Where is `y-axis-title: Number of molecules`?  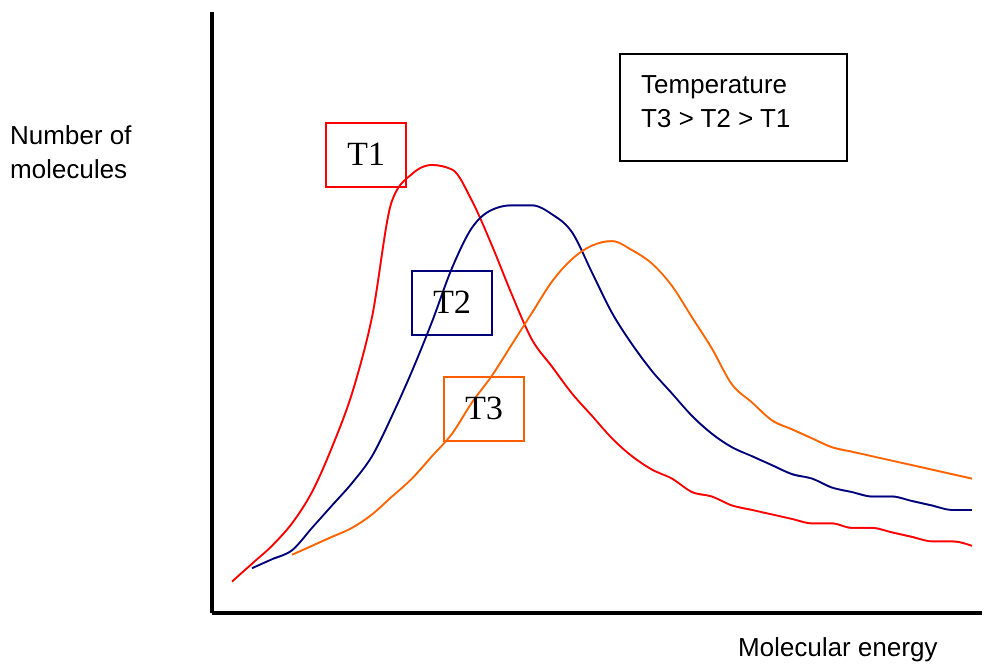
y-axis-title: Number of molecules is located at coordinates (71, 152).